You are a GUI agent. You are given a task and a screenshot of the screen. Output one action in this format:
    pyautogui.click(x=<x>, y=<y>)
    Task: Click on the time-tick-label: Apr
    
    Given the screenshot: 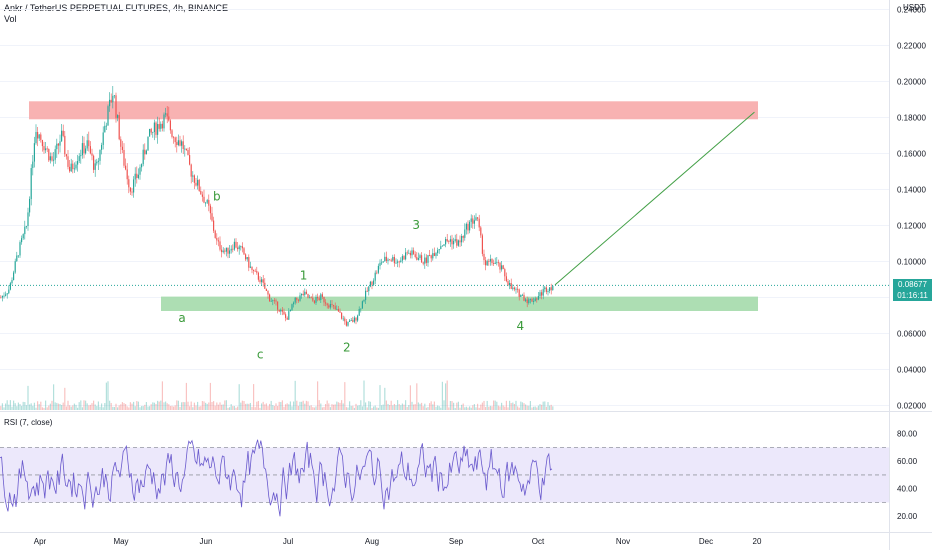 What is the action you would take?
    pyautogui.click(x=40, y=541)
    